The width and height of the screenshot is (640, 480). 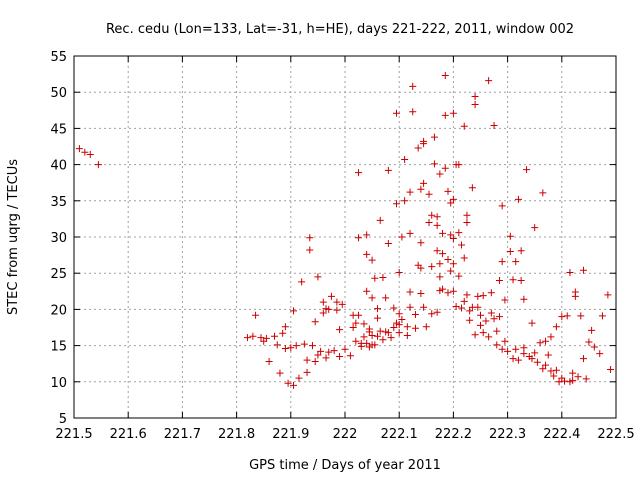 I want to click on y-tick-label: 55, so click(x=58, y=57).